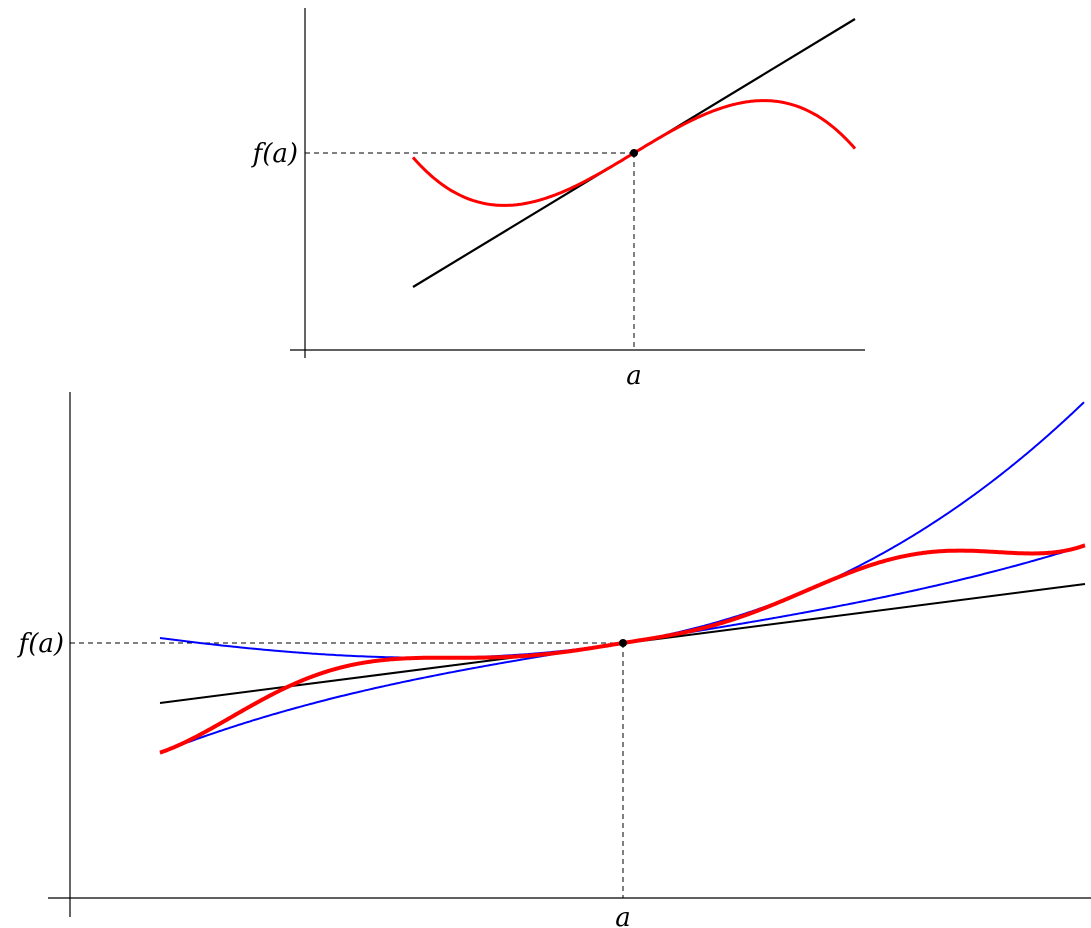 Image resolution: width=1091 pixels, height=928 pixels. I want to click on bottom-x-label: a, so click(623, 915).